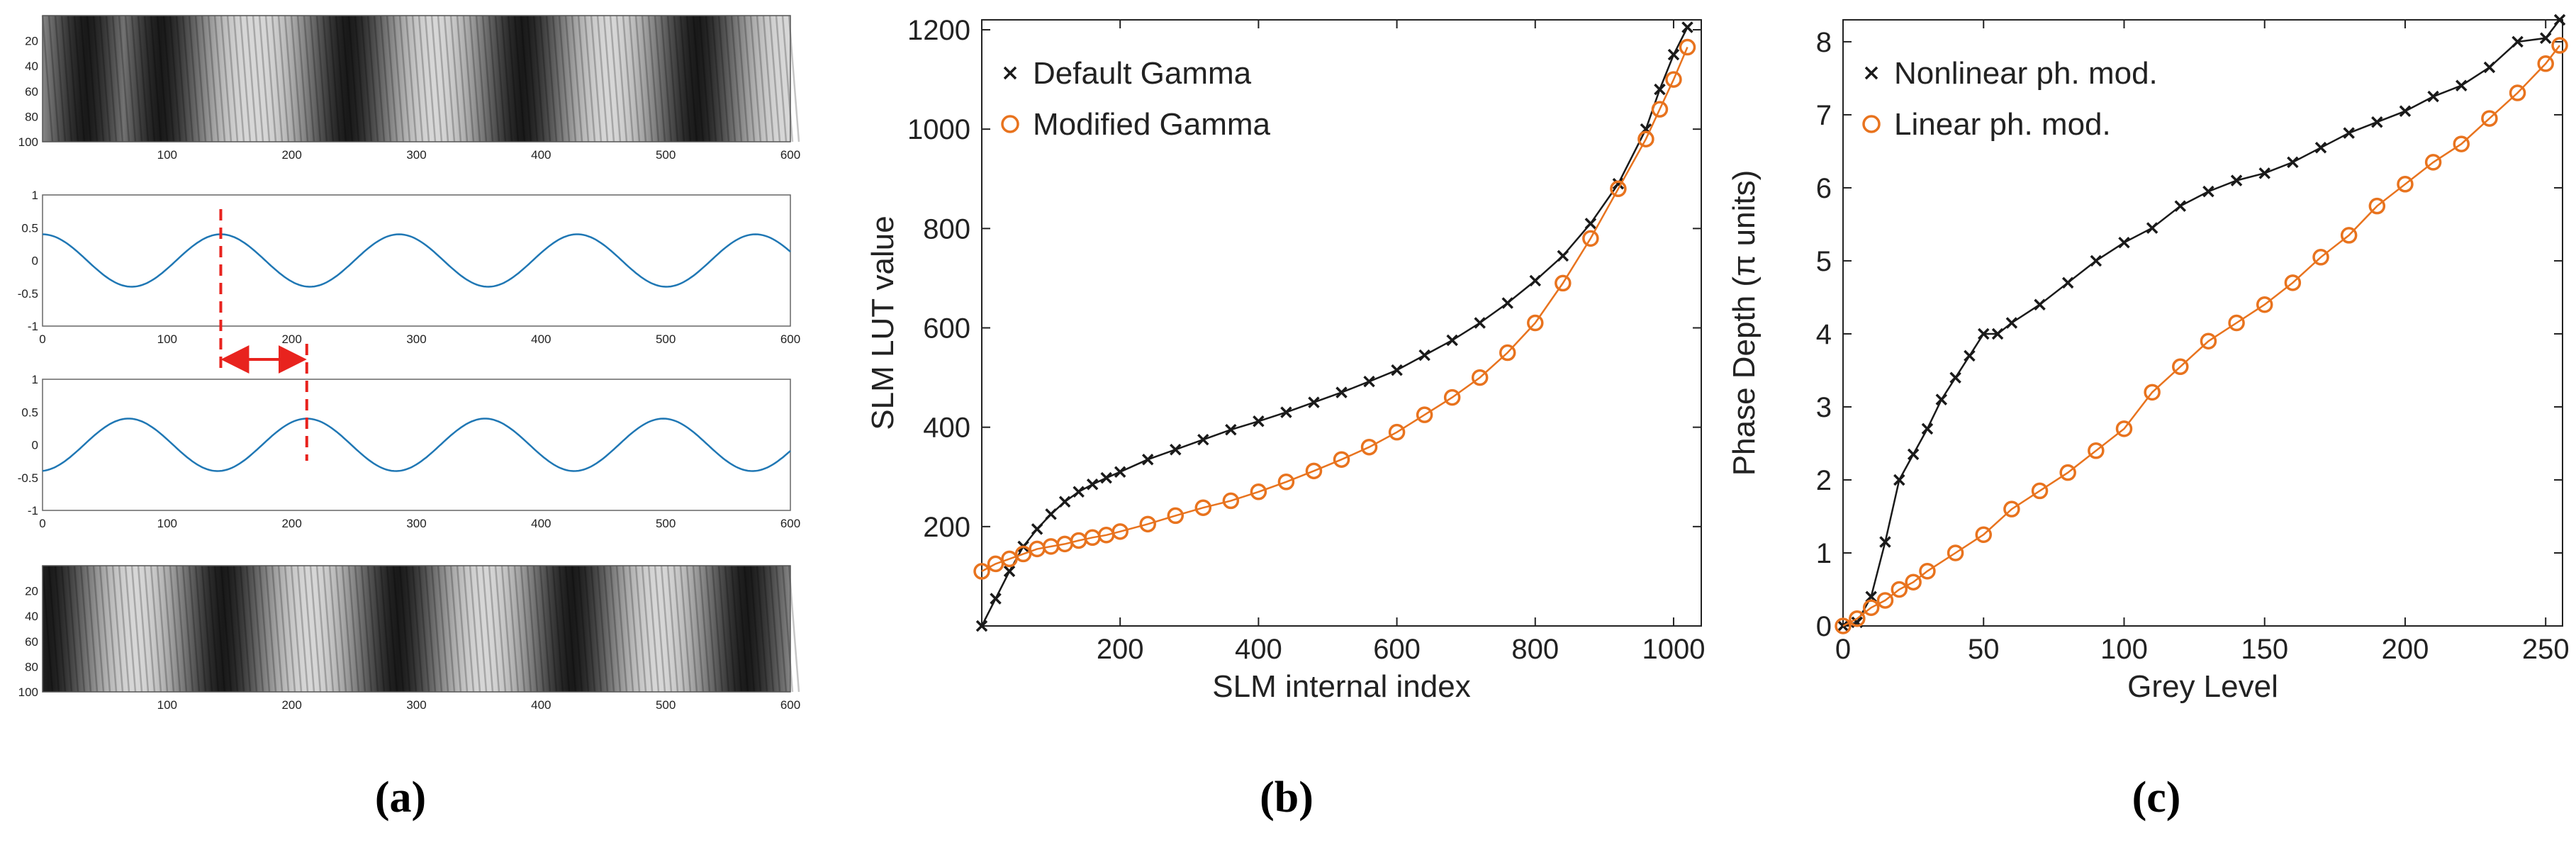 Image resolution: width=2576 pixels, height=845 pixels. What do you see at coordinates (790, 523) in the screenshot?
I see `x-tick-label: 600` at bounding box center [790, 523].